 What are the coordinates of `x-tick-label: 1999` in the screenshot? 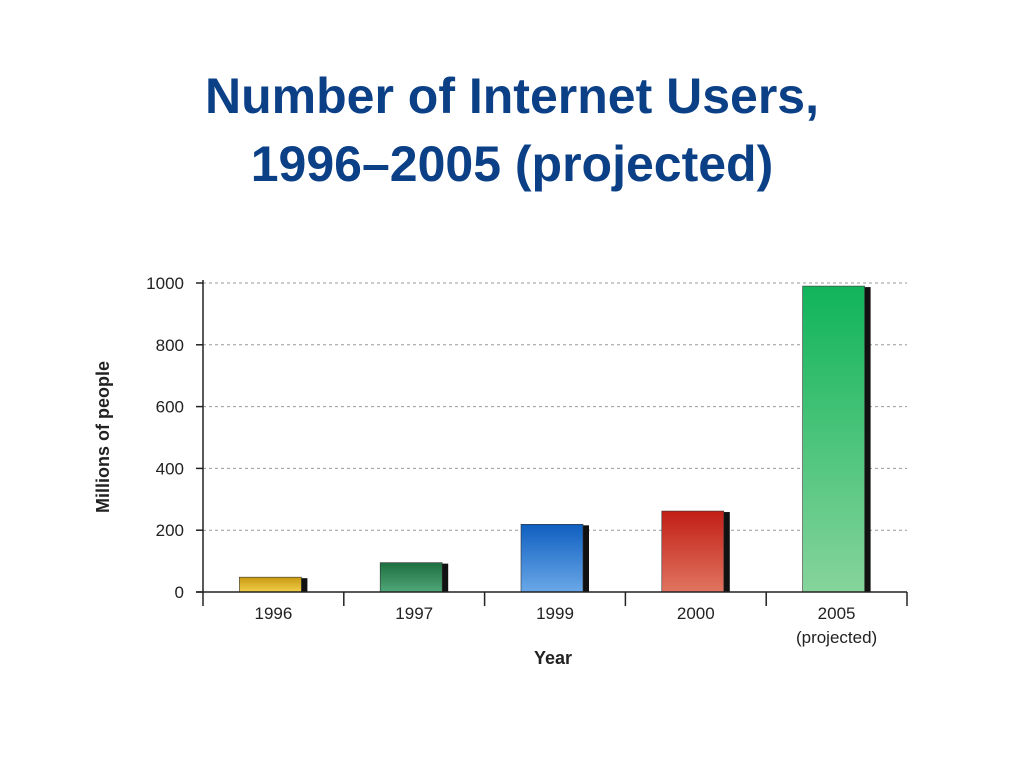 It's located at (555, 613).